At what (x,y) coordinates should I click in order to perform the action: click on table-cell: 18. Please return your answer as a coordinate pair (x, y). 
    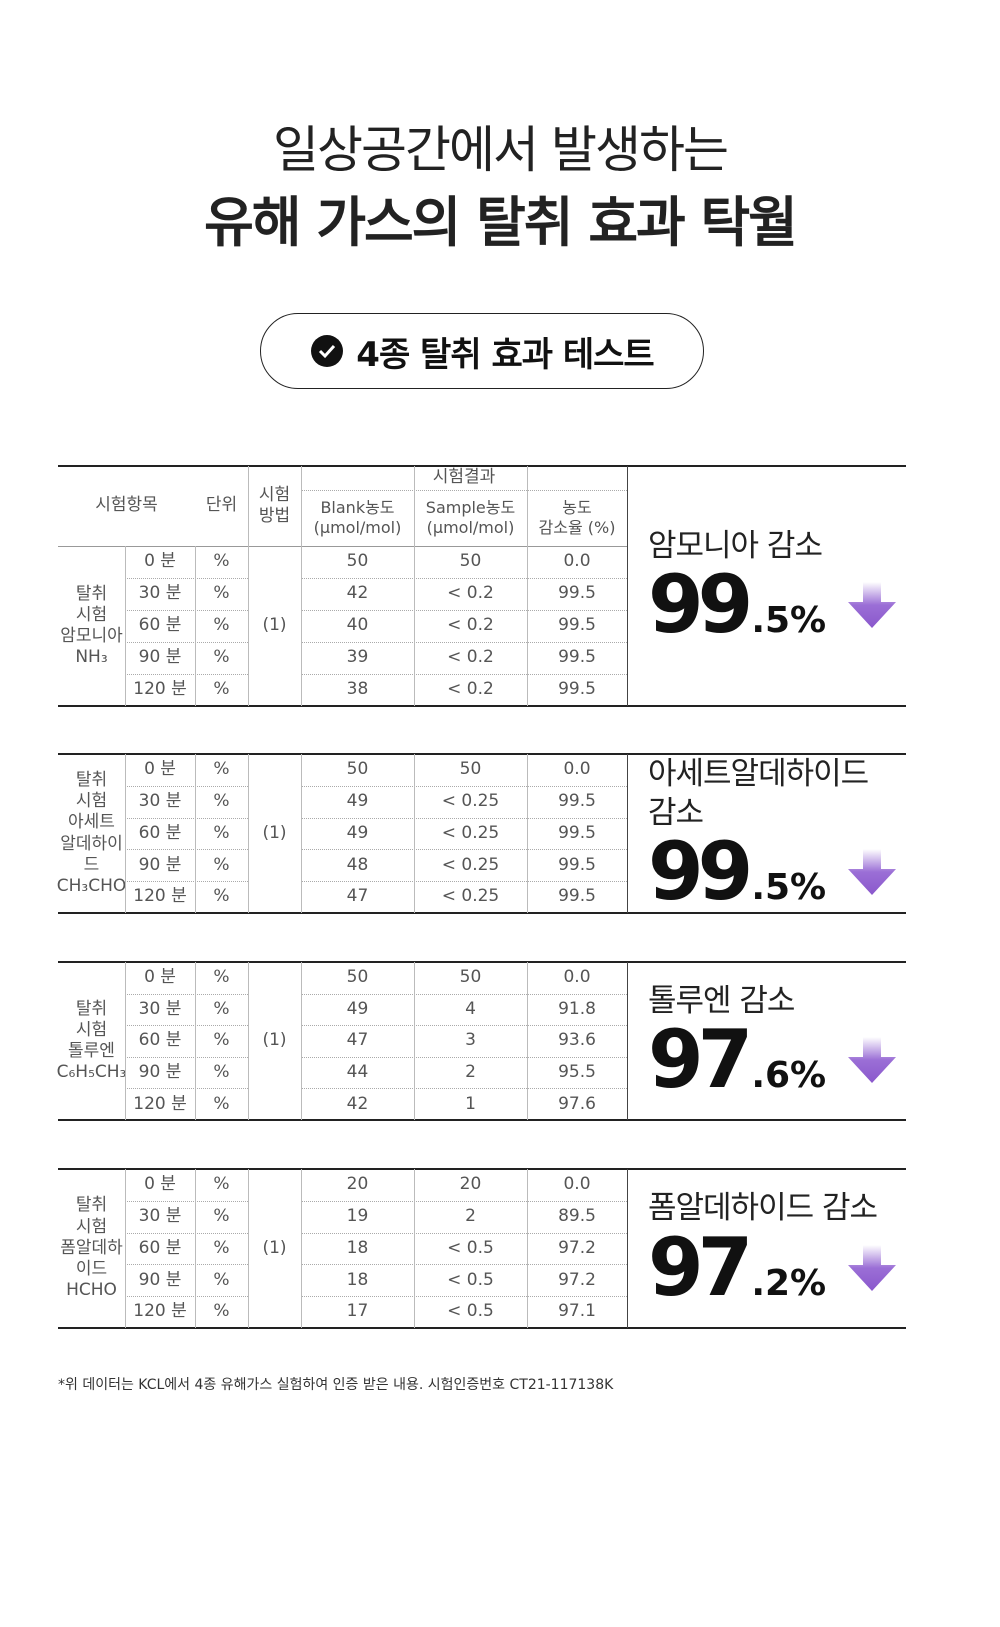
    Looking at the image, I should click on (357, 1247).